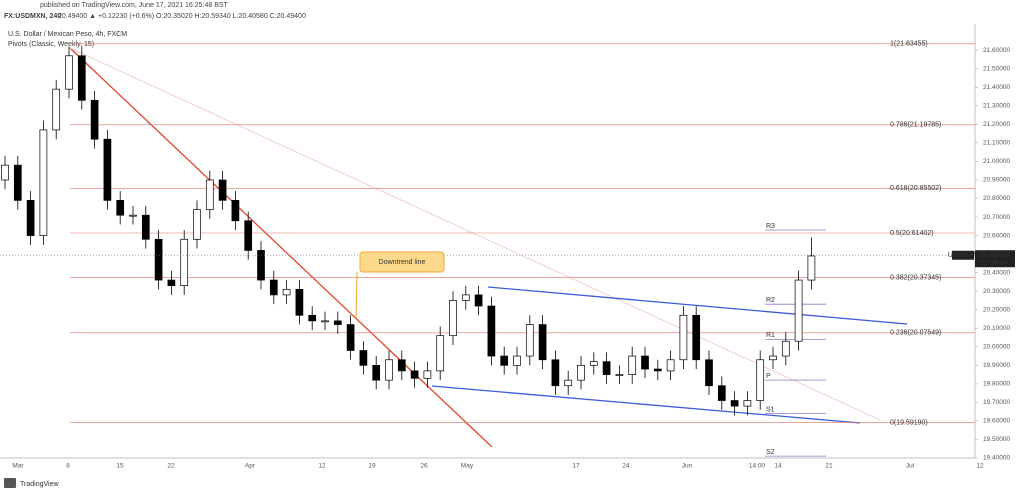  I want to click on y-tick-label: 20.00000, so click(996, 347).